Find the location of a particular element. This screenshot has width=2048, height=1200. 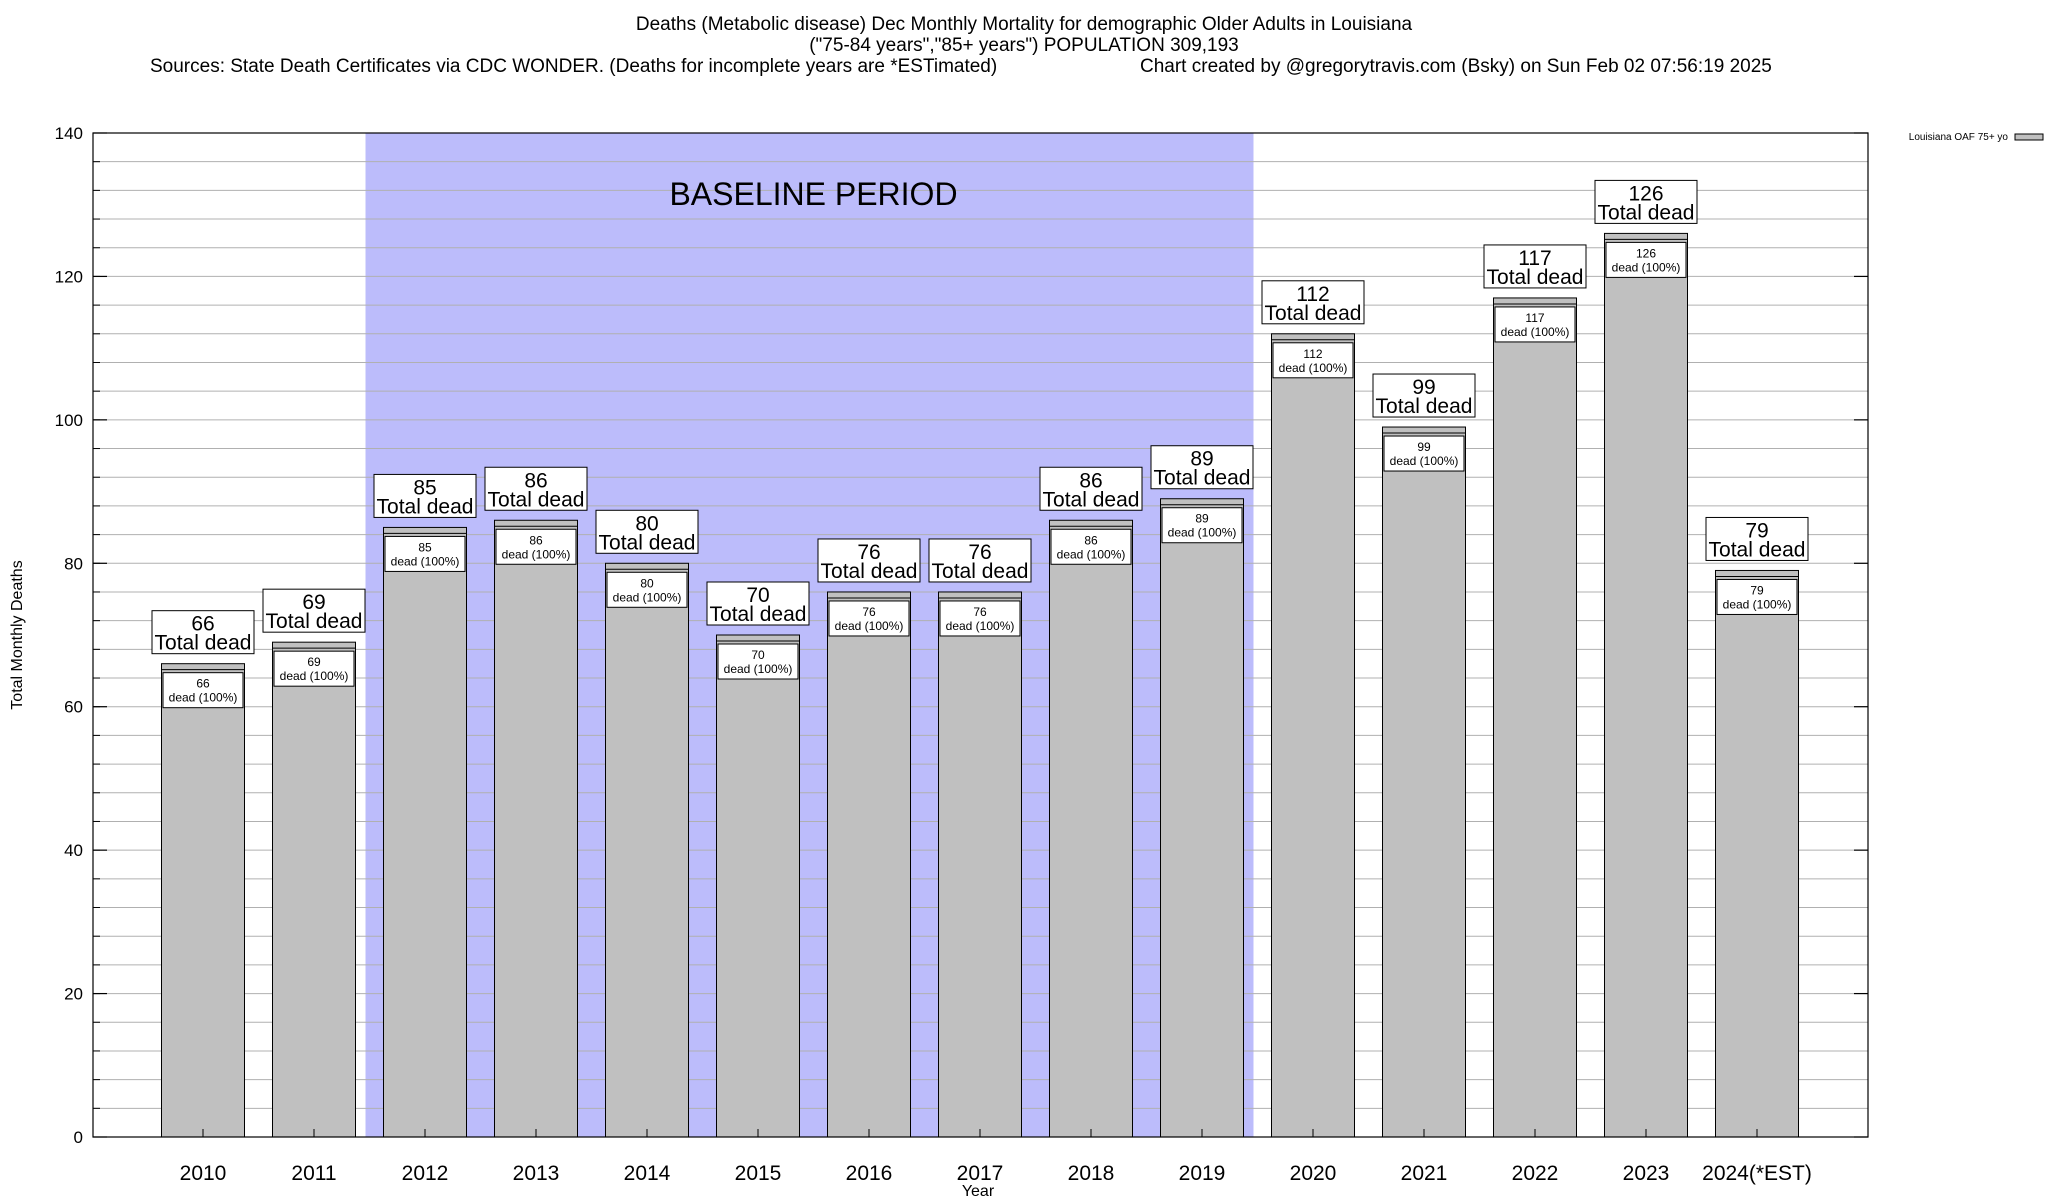

x-tick-label: 2020 is located at coordinates (1313, 1173).